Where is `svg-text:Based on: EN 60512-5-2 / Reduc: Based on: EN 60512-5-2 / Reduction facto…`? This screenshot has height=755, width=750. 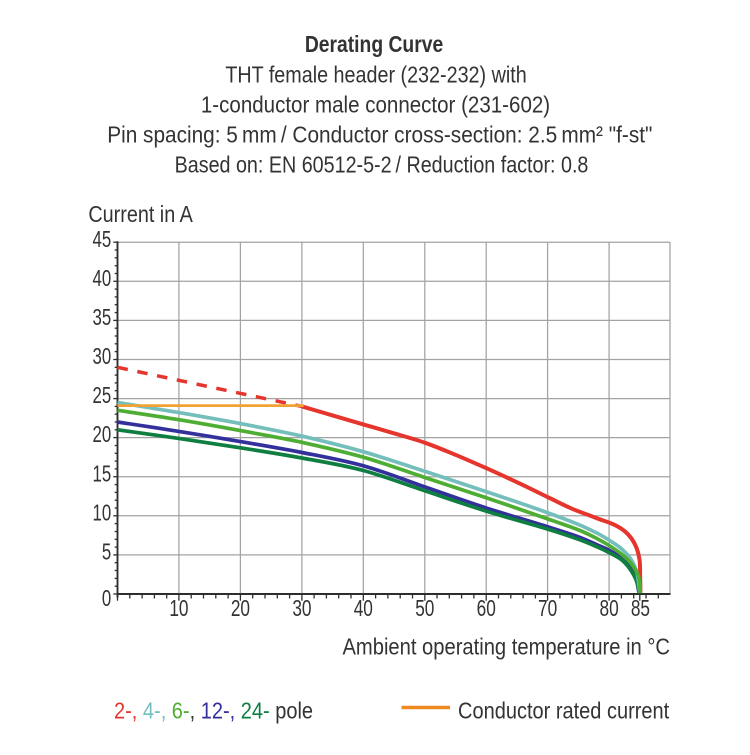 svg-text:Based on: EN 60512-5-2 / Reduc: Based on: EN 60512-5-2 / Reduction facto… is located at coordinates (382, 165).